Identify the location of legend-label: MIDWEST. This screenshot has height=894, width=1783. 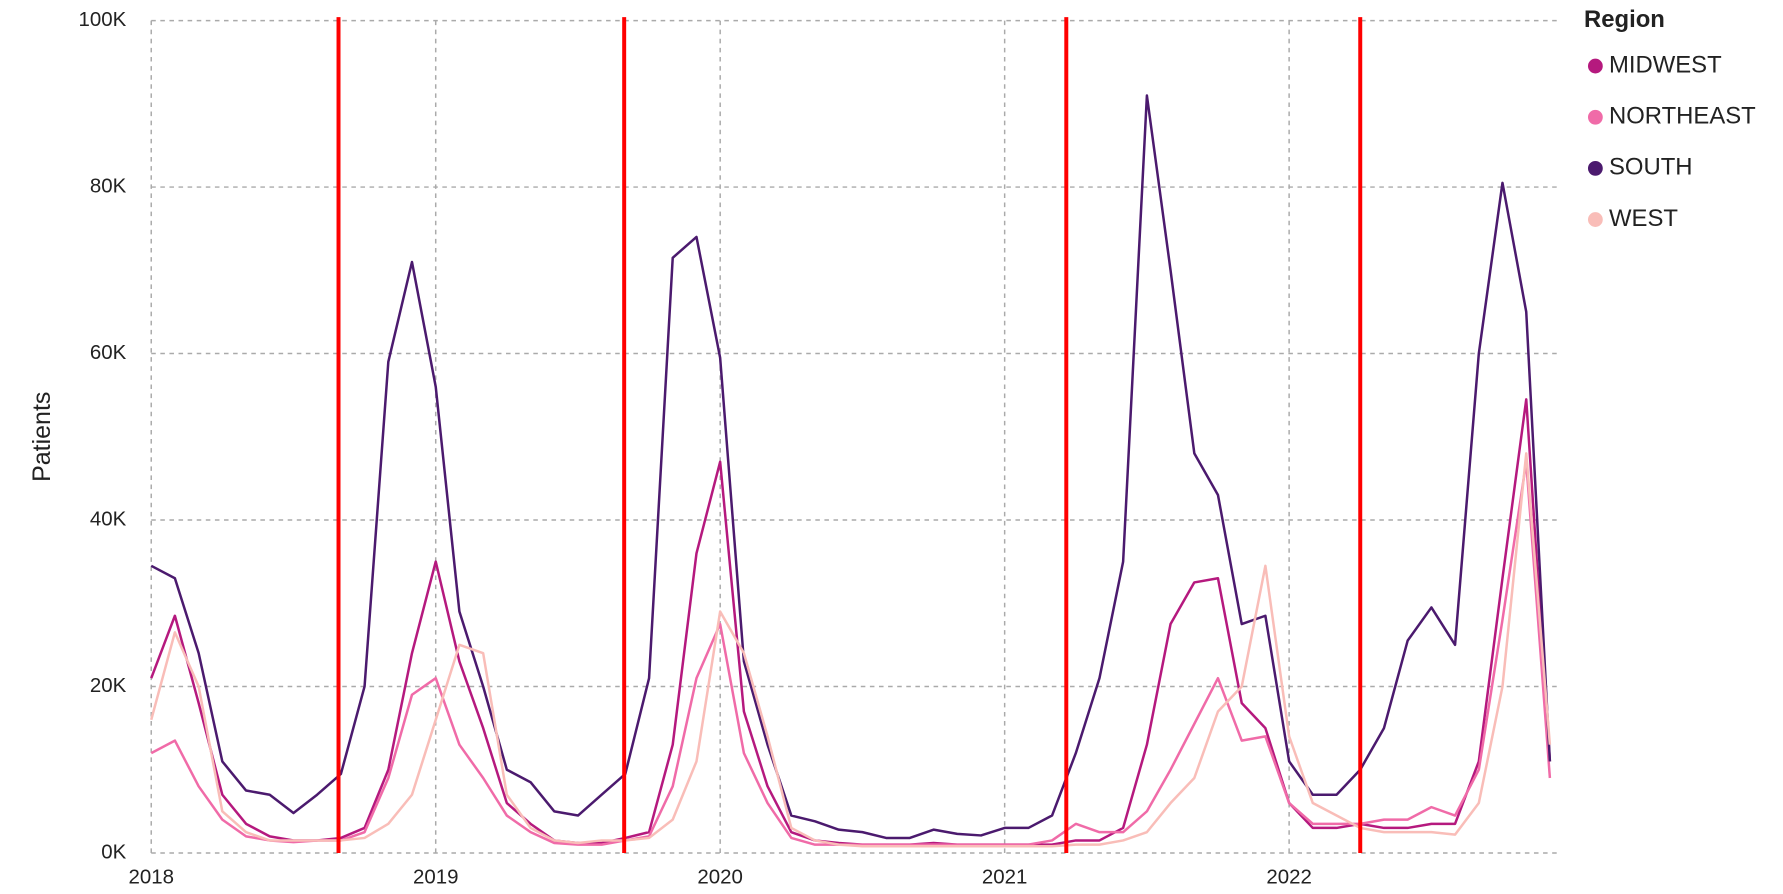
(1665, 64).